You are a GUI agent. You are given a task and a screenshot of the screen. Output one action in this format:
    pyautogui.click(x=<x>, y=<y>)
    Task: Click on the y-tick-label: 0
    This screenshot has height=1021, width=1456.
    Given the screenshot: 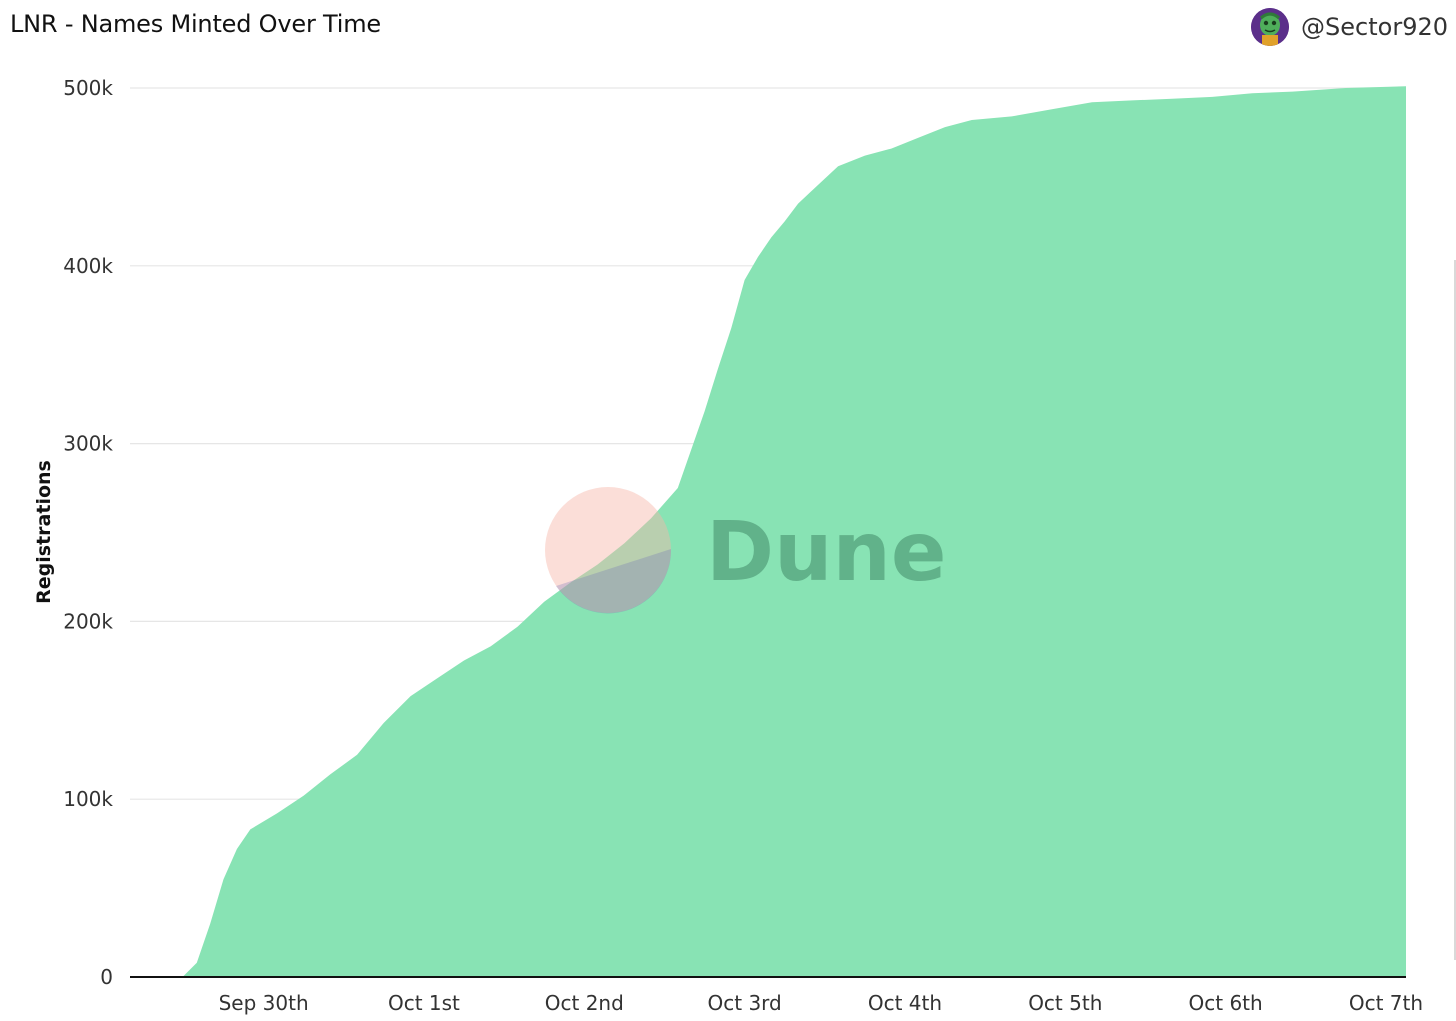 What is the action you would take?
    pyautogui.click(x=106, y=977)
    